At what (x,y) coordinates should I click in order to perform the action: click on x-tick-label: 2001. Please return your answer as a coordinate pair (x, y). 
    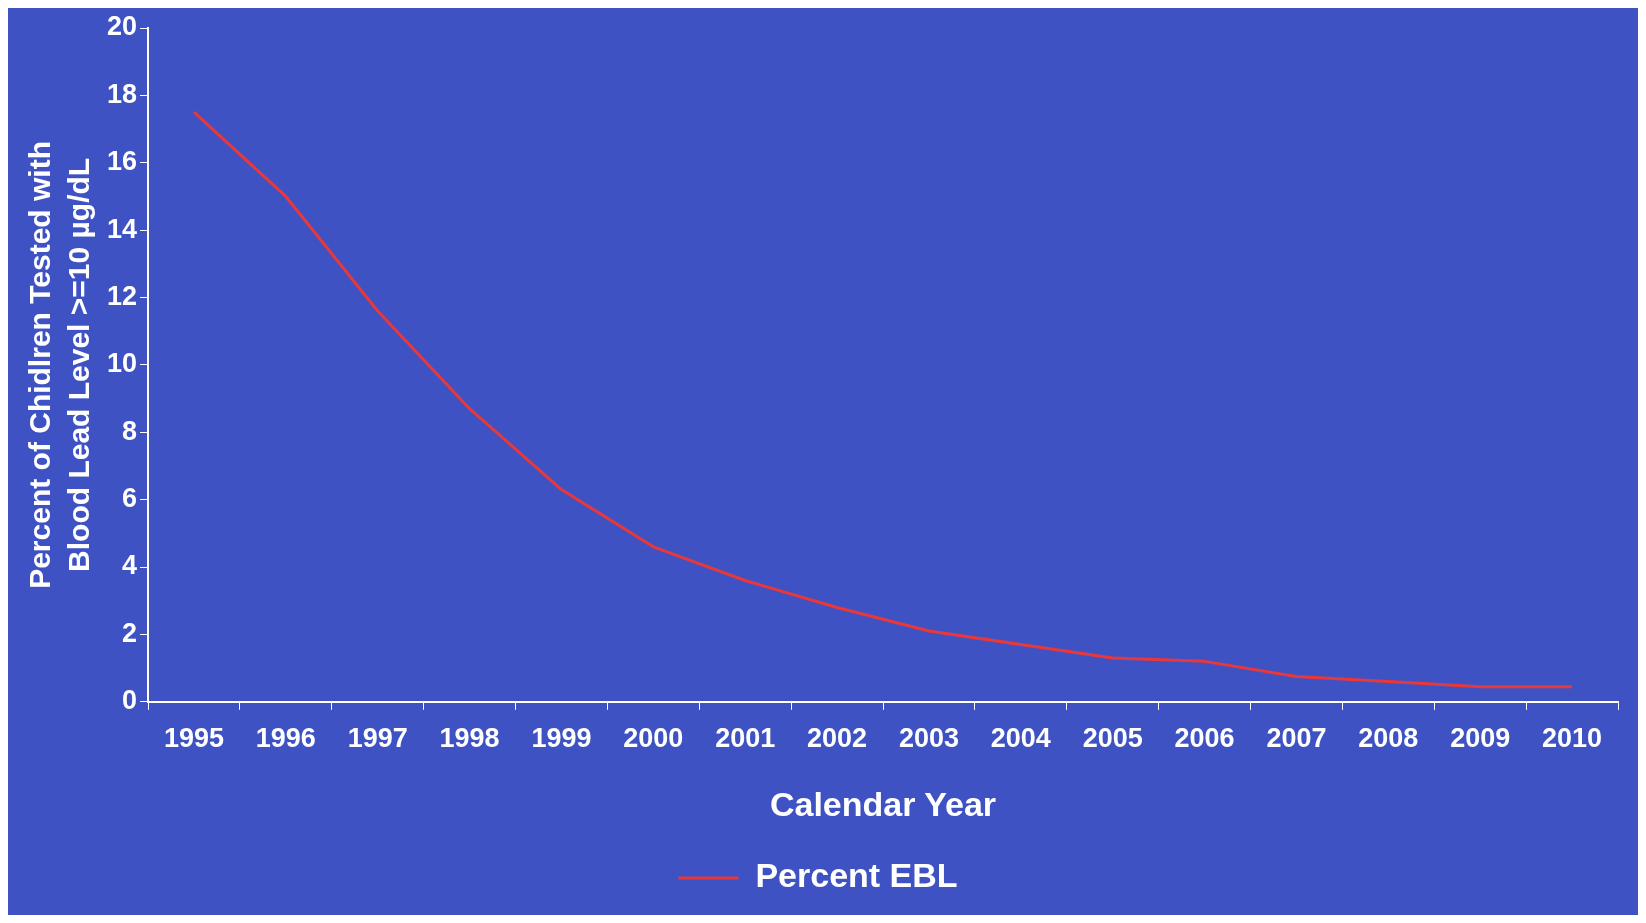
    Looking at the image, I should click on (745, 738).